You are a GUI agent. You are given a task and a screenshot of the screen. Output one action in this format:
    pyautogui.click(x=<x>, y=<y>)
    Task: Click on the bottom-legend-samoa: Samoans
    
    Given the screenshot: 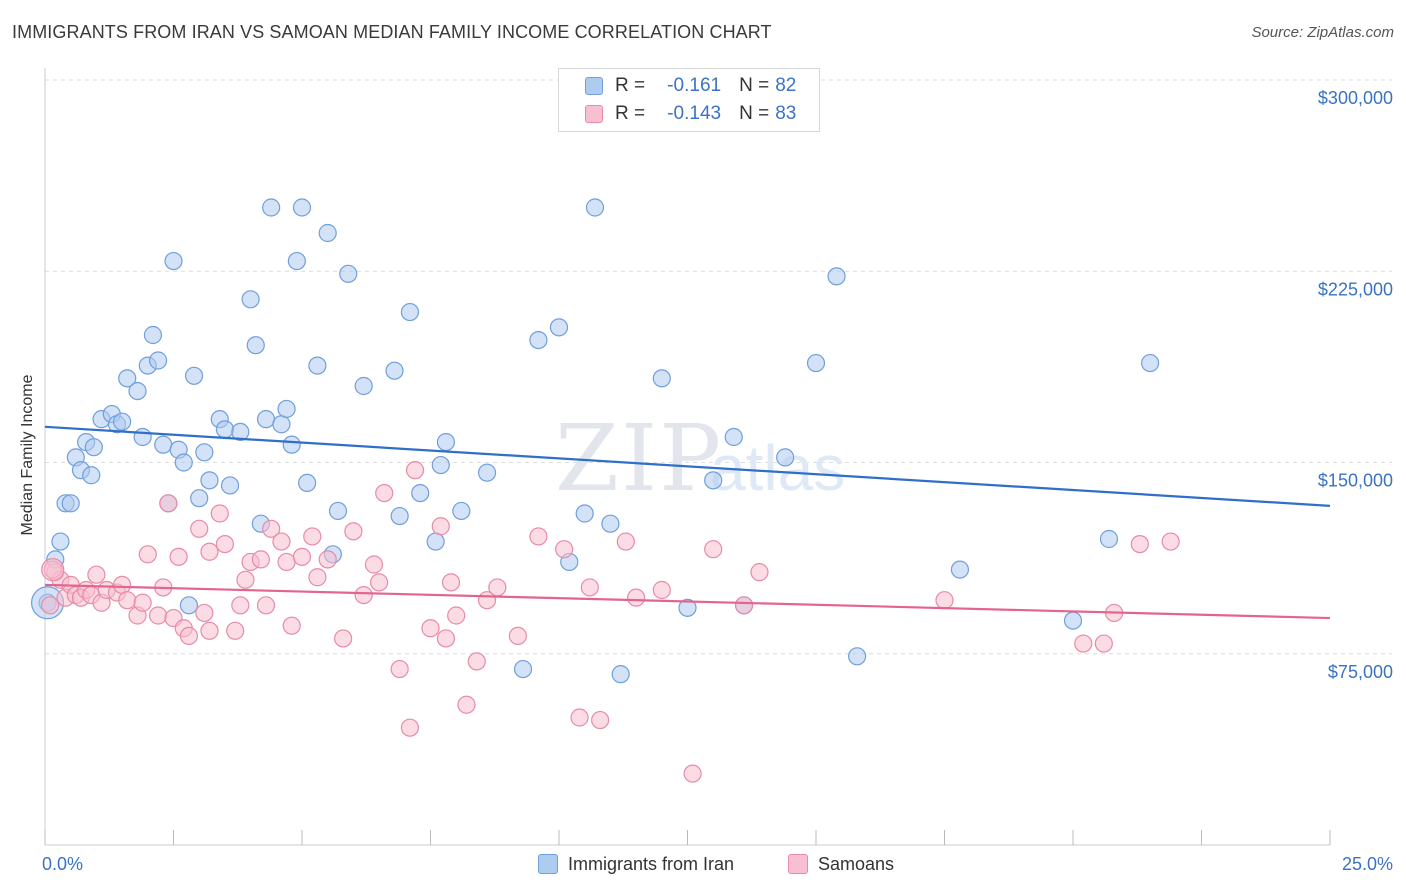 What is the action you would take?
    pyautogui.click(x=841, y=864)
    